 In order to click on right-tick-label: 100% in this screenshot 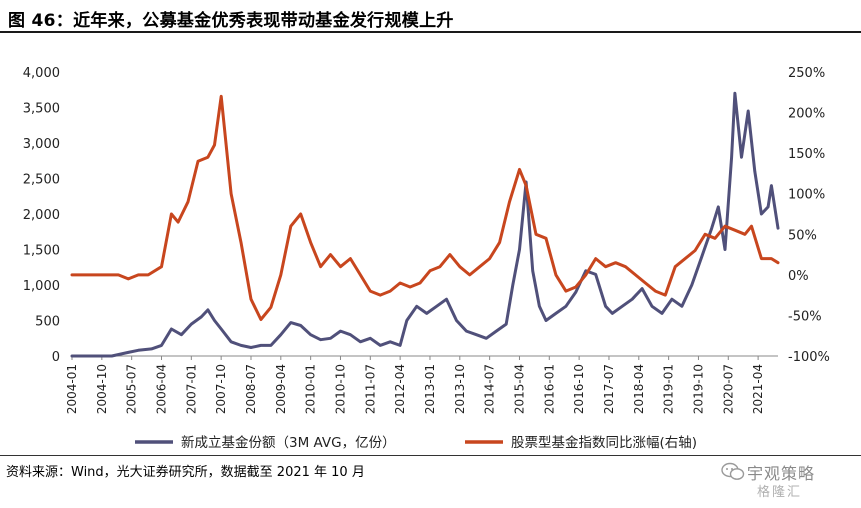, I will do `click(806, 195)`.